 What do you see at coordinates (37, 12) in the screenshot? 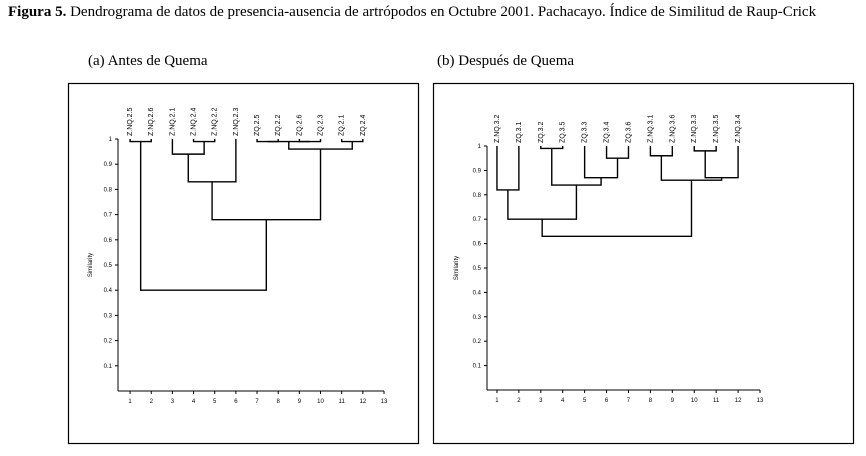
I see `figure-label: Figura 5.` at bounding box center [37, 12].